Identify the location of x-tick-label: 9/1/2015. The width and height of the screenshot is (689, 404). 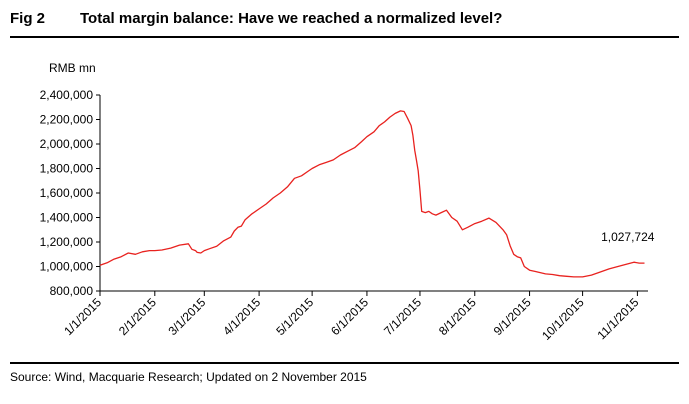
(512, 316).